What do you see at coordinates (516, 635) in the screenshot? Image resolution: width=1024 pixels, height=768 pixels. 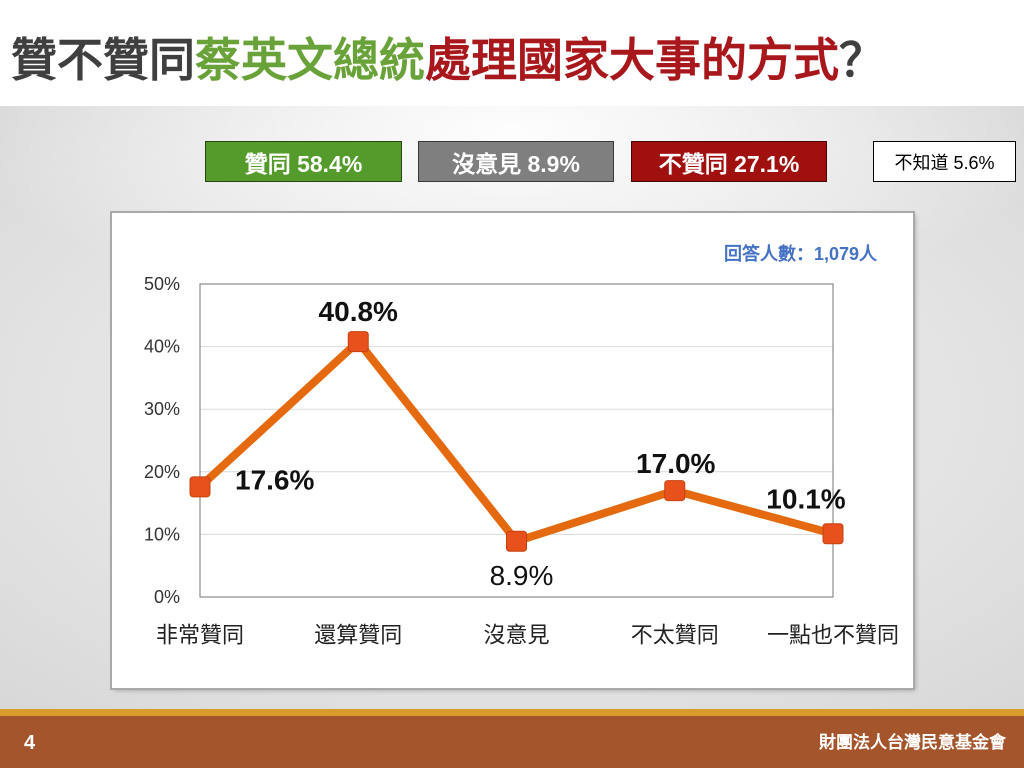 I see `x-tick-label: 沒意見` at bounding box center [516, 635].